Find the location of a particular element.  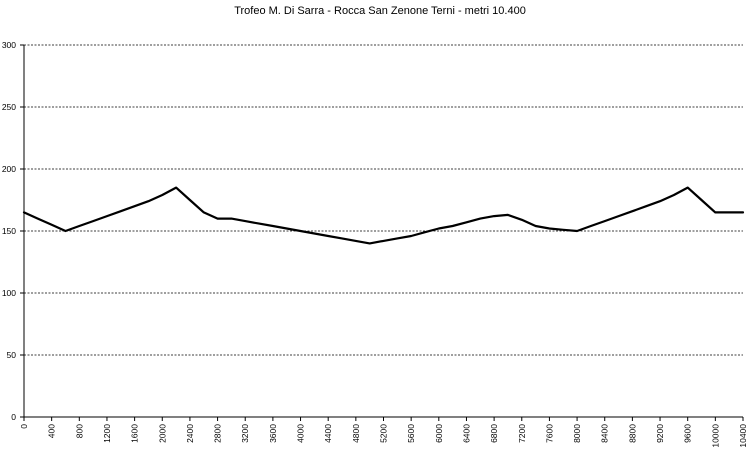

x-tick-label: 9200 is located at coordinates (660, 433).